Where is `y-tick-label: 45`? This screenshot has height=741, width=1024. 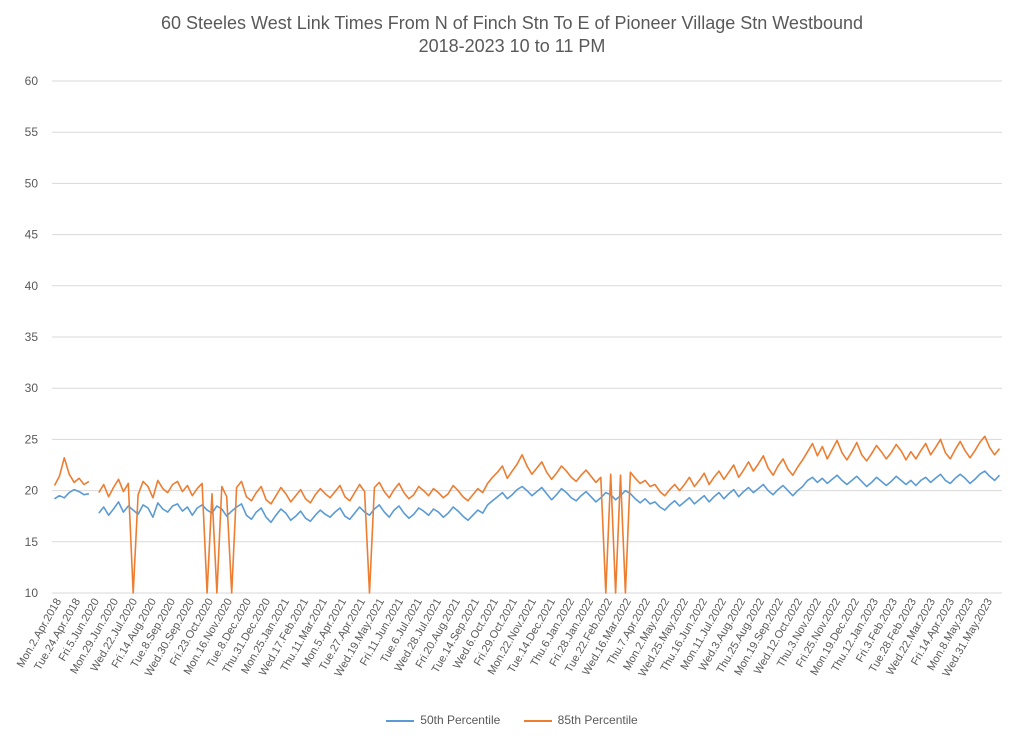 y-tick-label: 45 is located at coordinates (32, 235).